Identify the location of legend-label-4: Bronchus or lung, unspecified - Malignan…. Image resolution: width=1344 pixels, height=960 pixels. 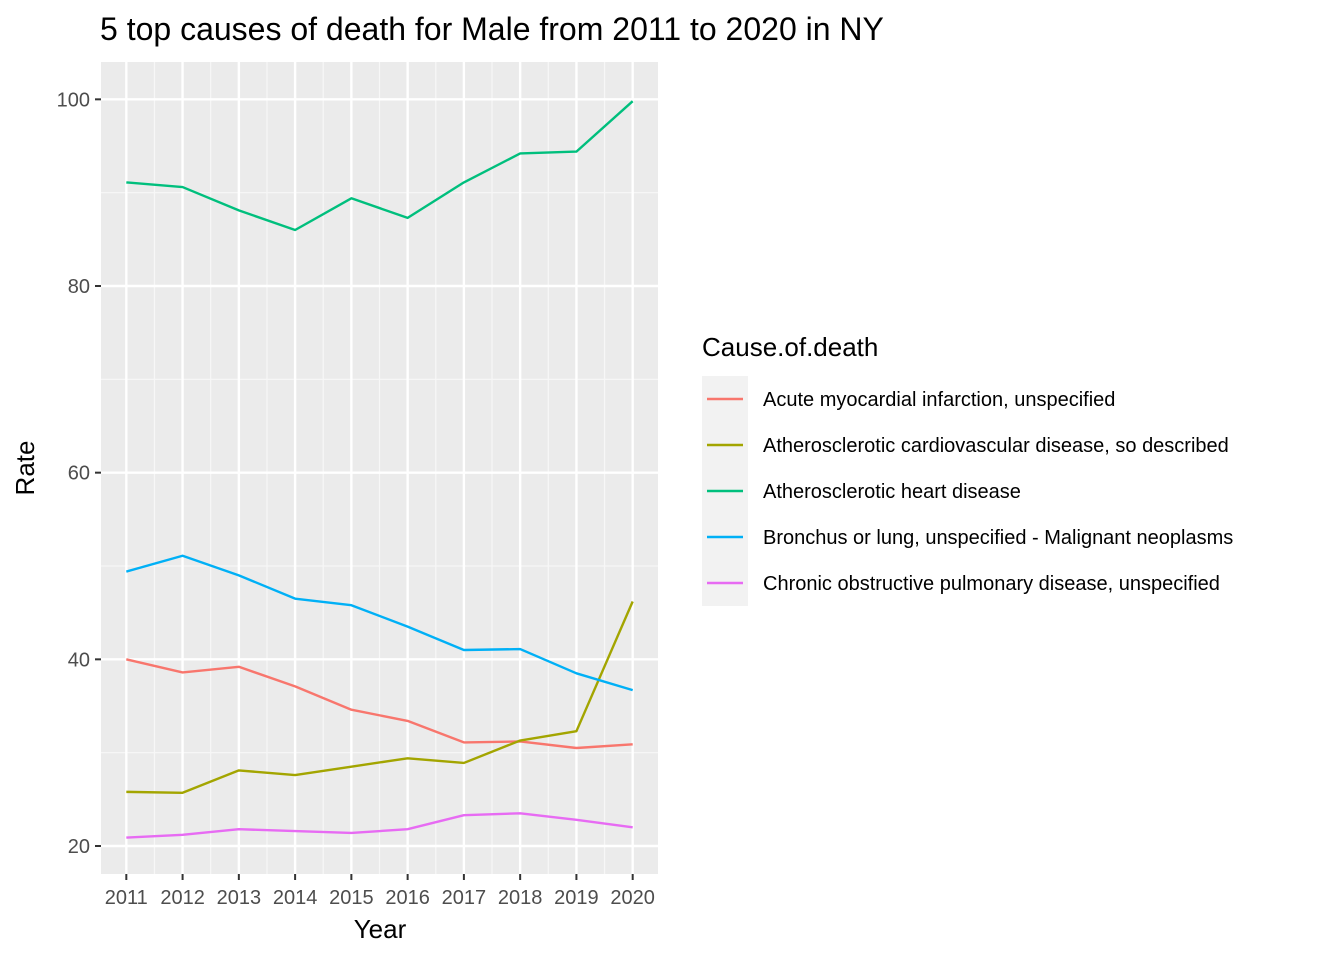
(998, 538).